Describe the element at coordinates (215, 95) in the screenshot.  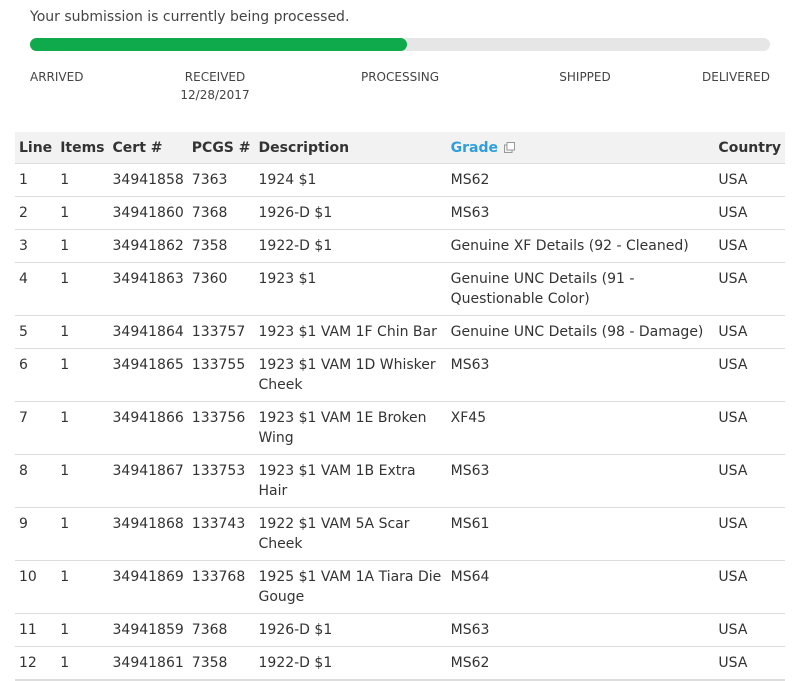
I see `stage-date: 12/28/2017` at that location.